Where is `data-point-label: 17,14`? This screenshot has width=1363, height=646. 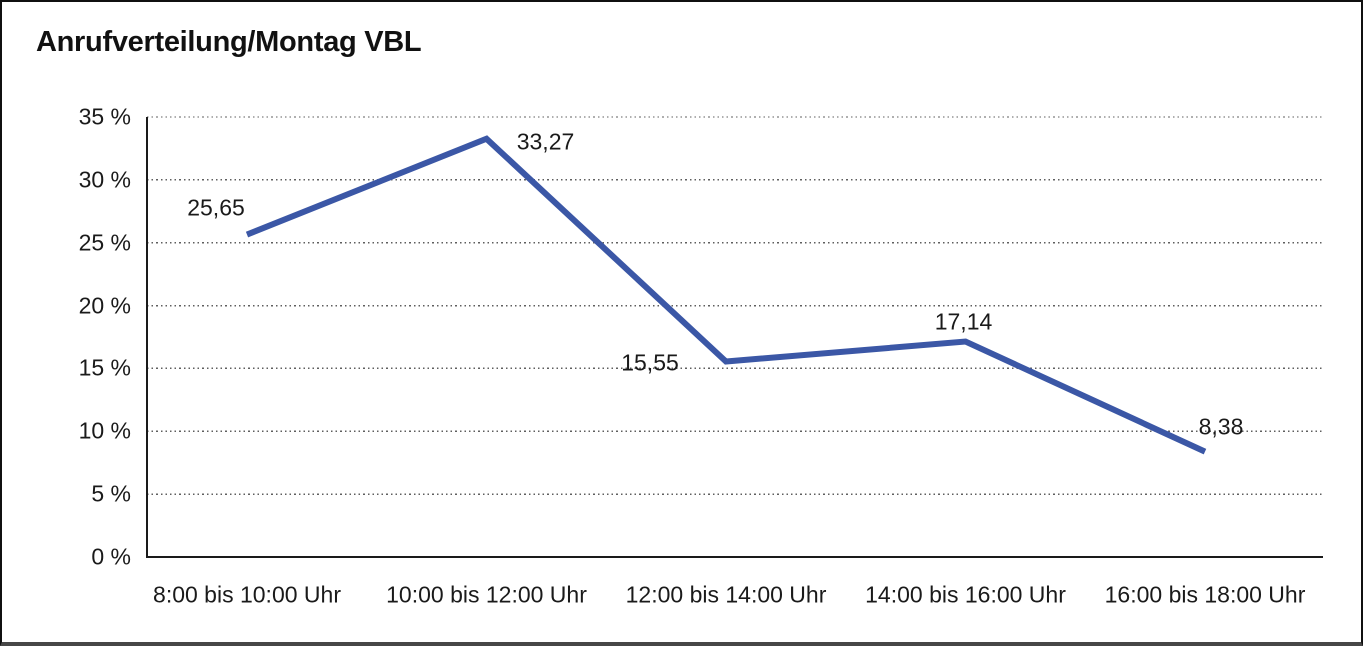
data-point-label: 17,14 is located at coordinates (963, 321).